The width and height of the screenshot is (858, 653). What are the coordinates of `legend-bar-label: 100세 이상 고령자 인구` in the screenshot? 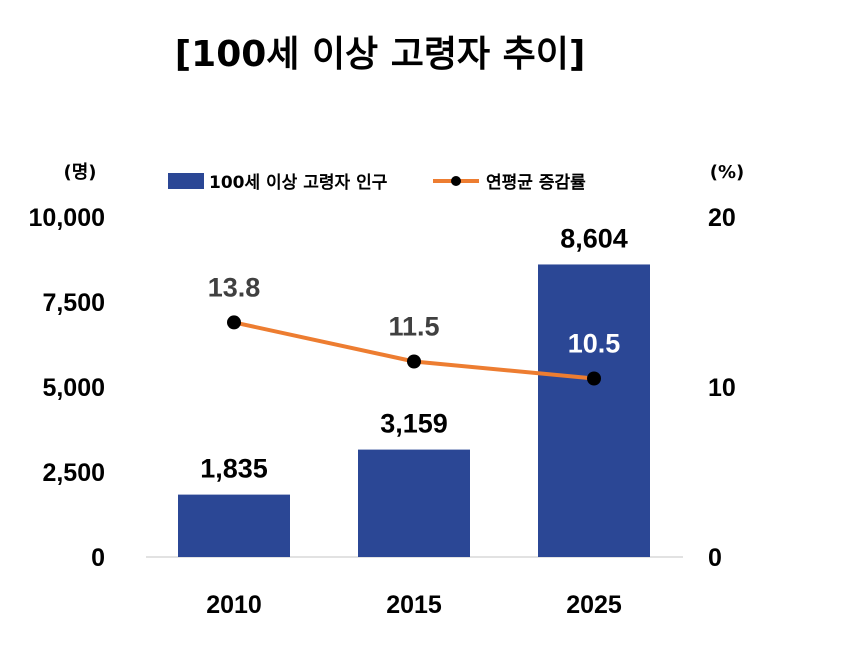 It's located at (298, 182).